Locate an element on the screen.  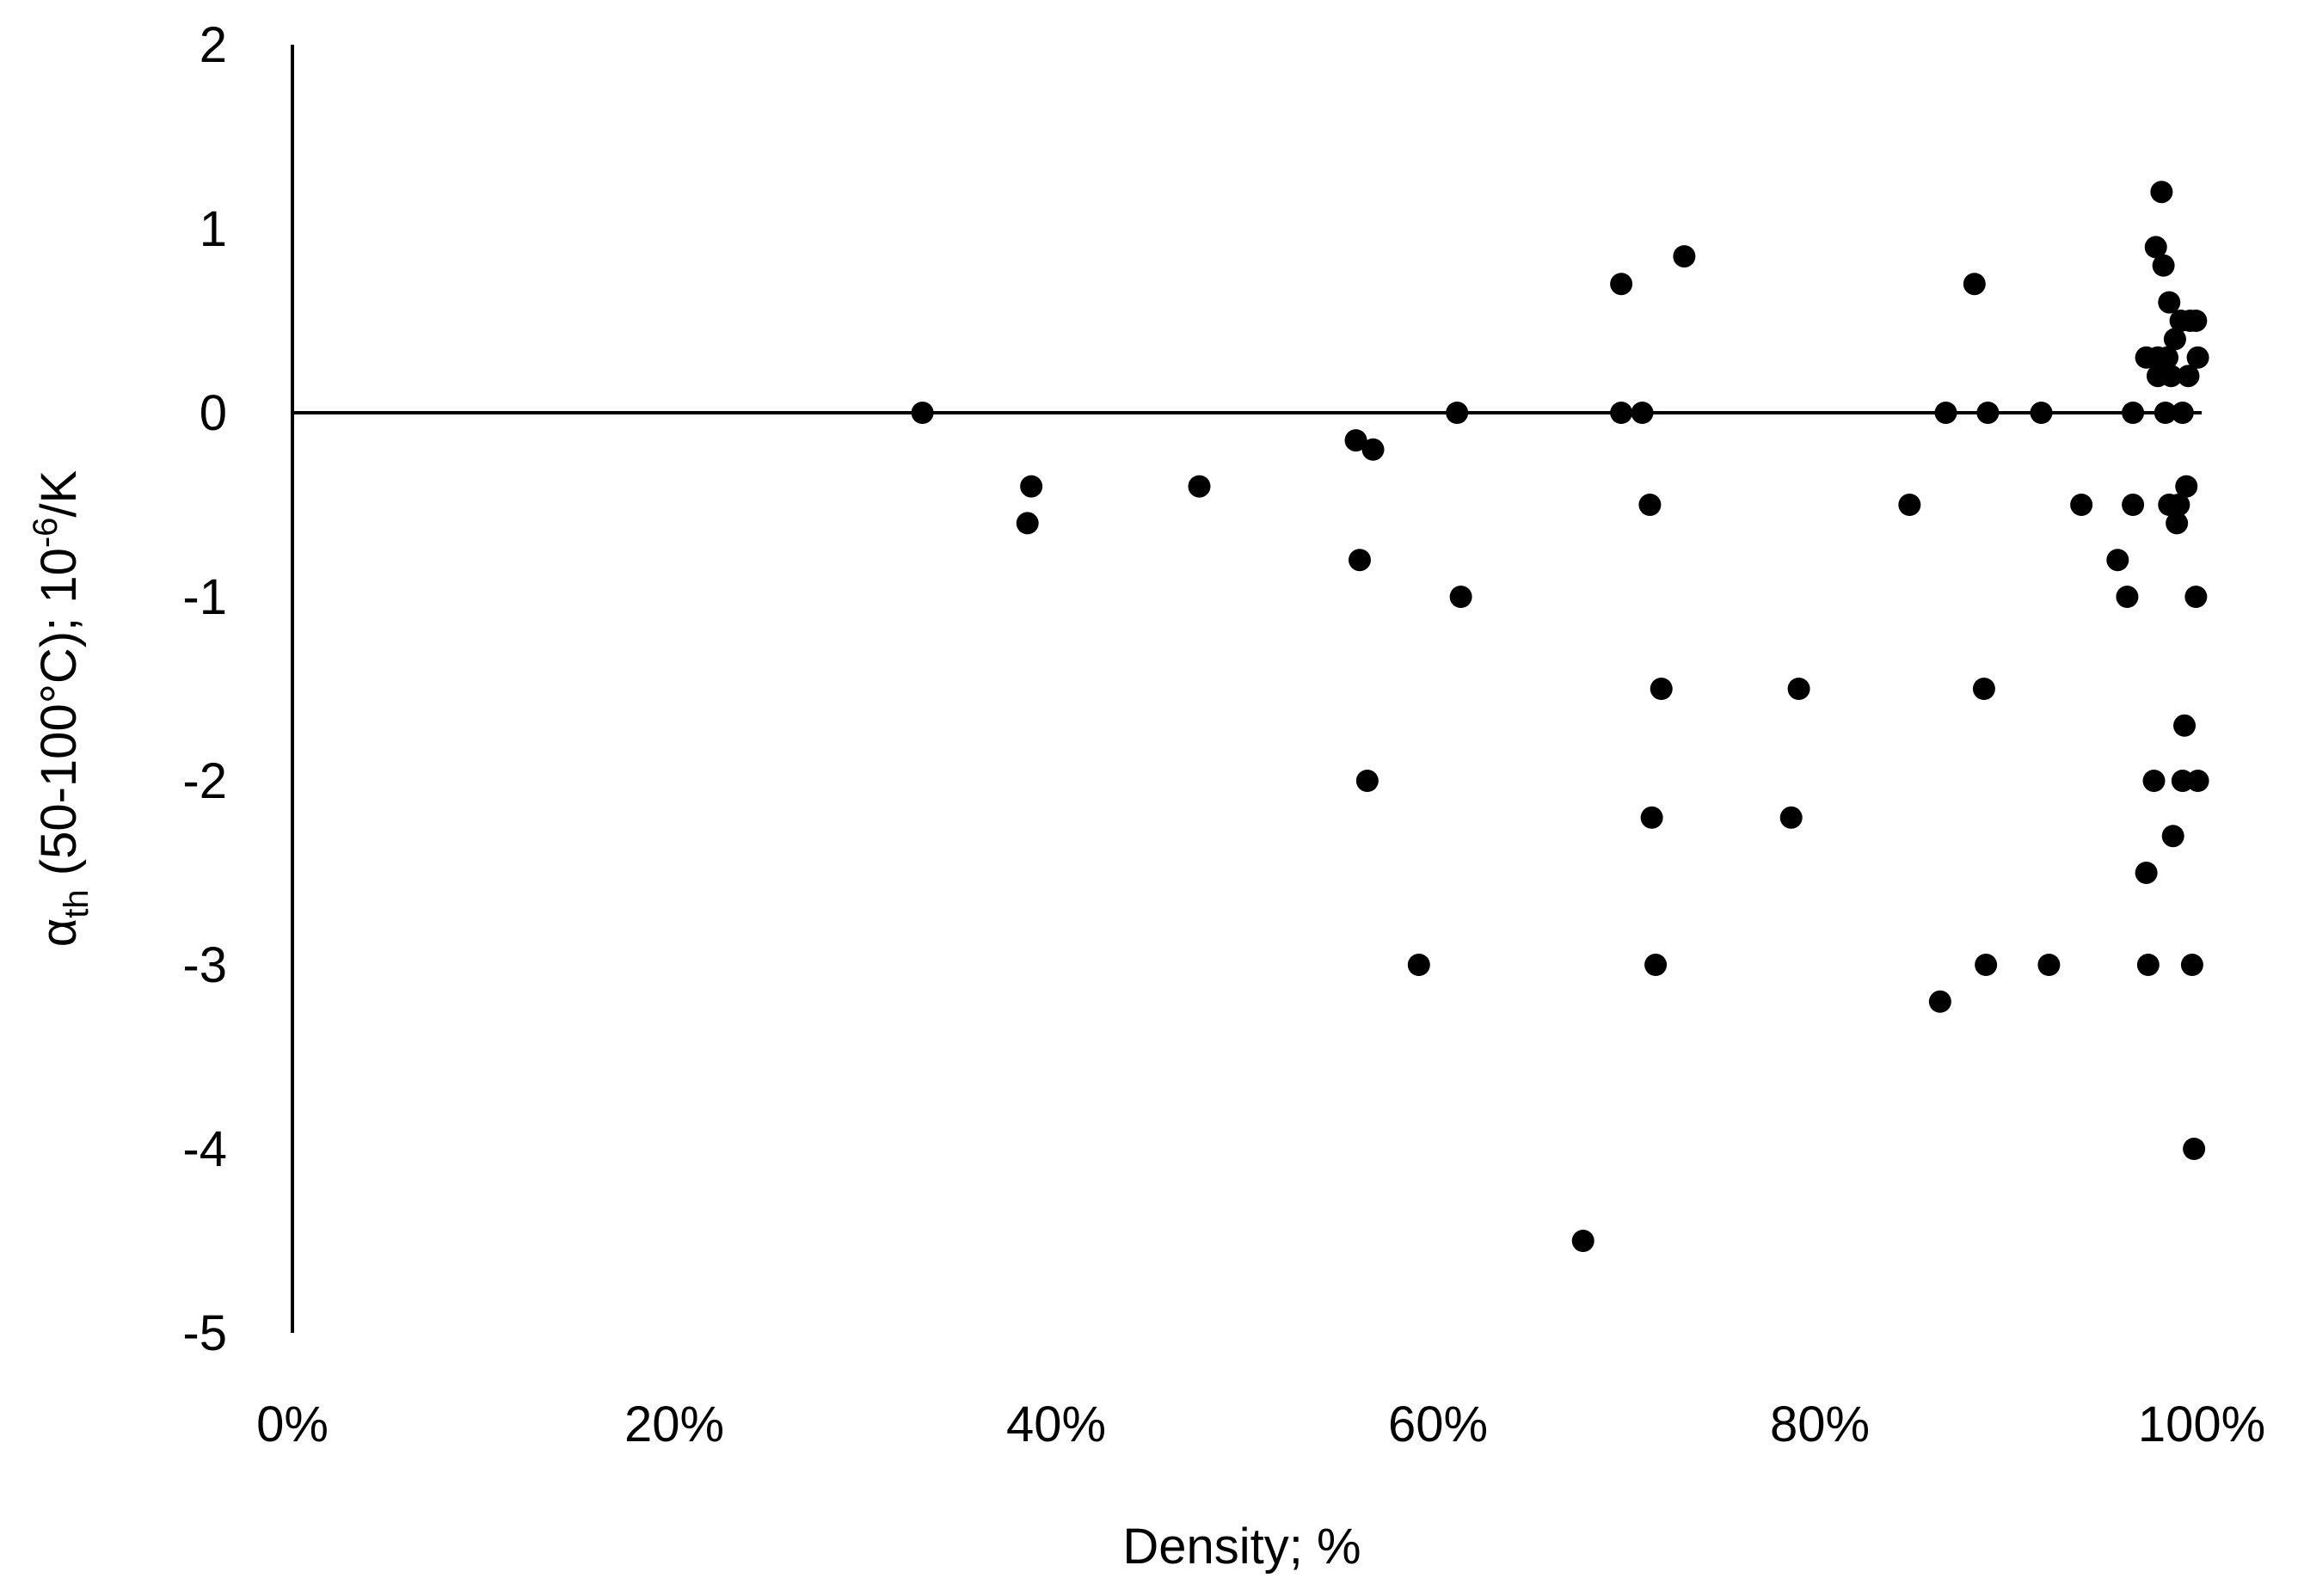
y-tick-label: -3 is located at coordinates (205, 965).